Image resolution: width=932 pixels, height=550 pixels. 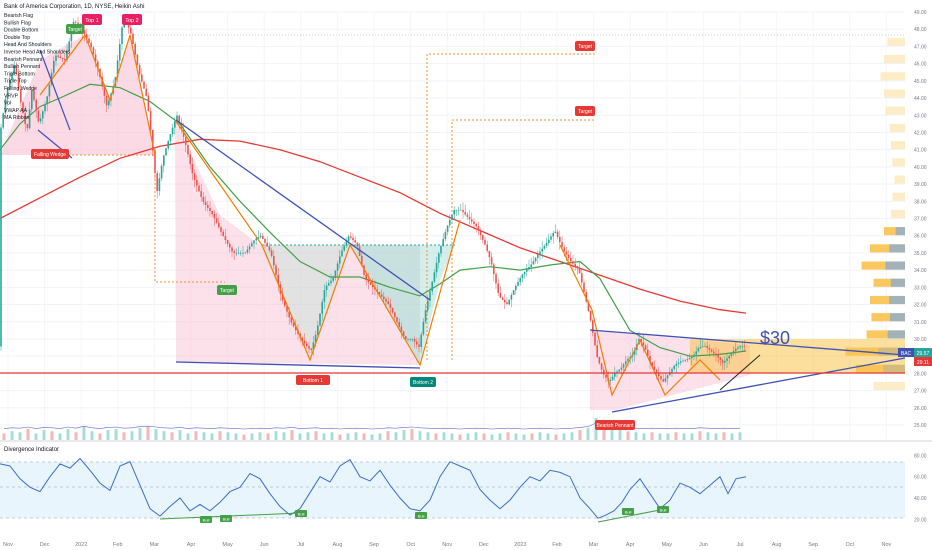 What do you see at coordinates (303, 210) in the screenshot?
I see `hs-downtrend-line` at bounding box center [303, 210].